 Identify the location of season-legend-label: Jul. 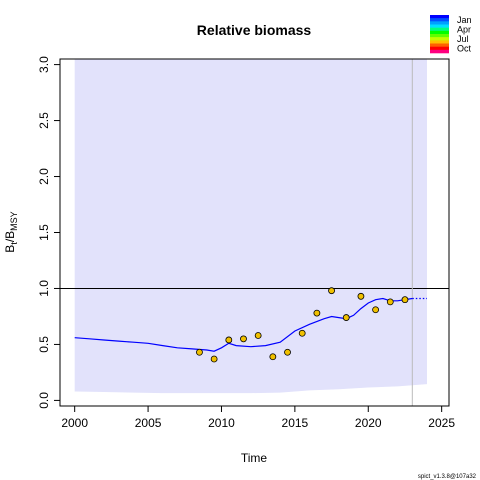
(463, 39).